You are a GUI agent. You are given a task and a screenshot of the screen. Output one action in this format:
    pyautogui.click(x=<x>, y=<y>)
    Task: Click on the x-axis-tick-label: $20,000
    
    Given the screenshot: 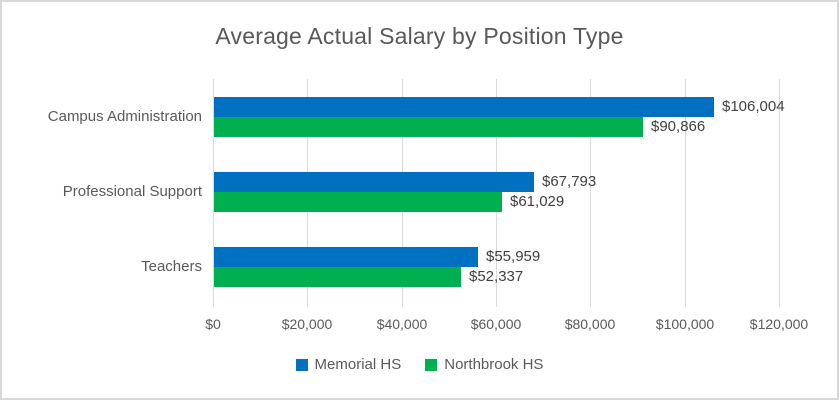 What is the action you would take?
    pyautogui.click(x=307, y=324)
    